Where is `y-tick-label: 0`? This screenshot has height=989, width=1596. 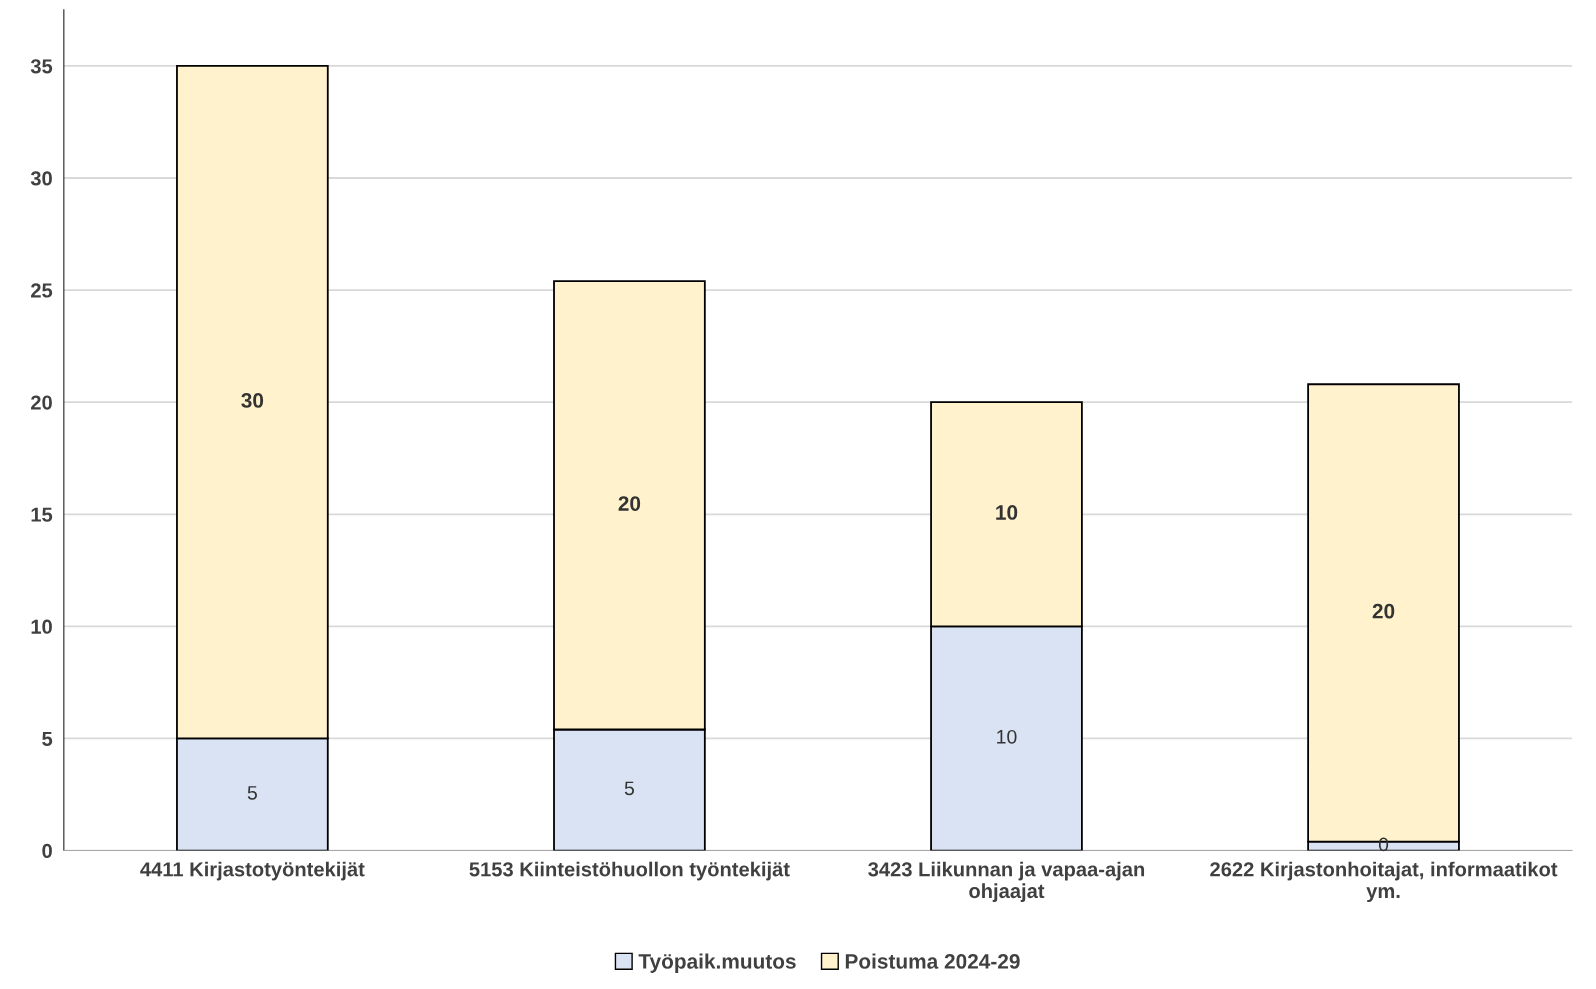
y-tick-label: 0 is located at coordinates (47, 851).